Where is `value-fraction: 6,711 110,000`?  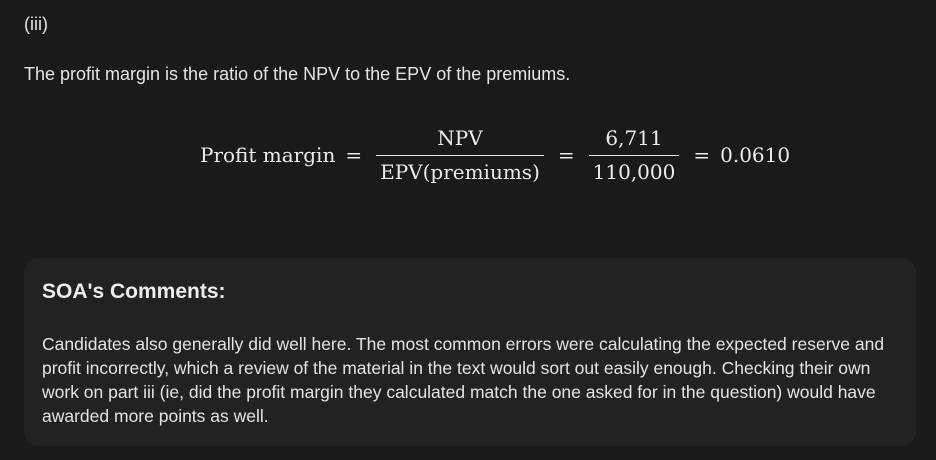
value-fraction: 6,711 110,000 is located at coordinates (634, 155).